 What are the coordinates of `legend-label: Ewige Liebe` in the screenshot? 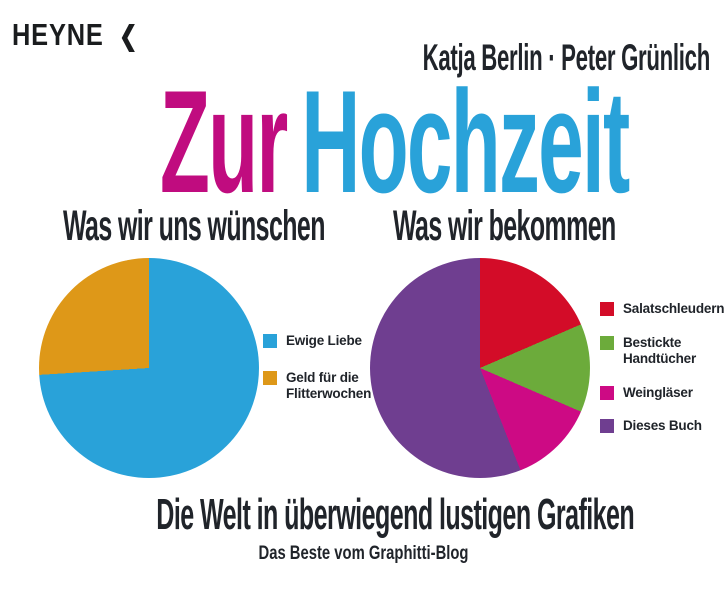 It's located at (324, 341).